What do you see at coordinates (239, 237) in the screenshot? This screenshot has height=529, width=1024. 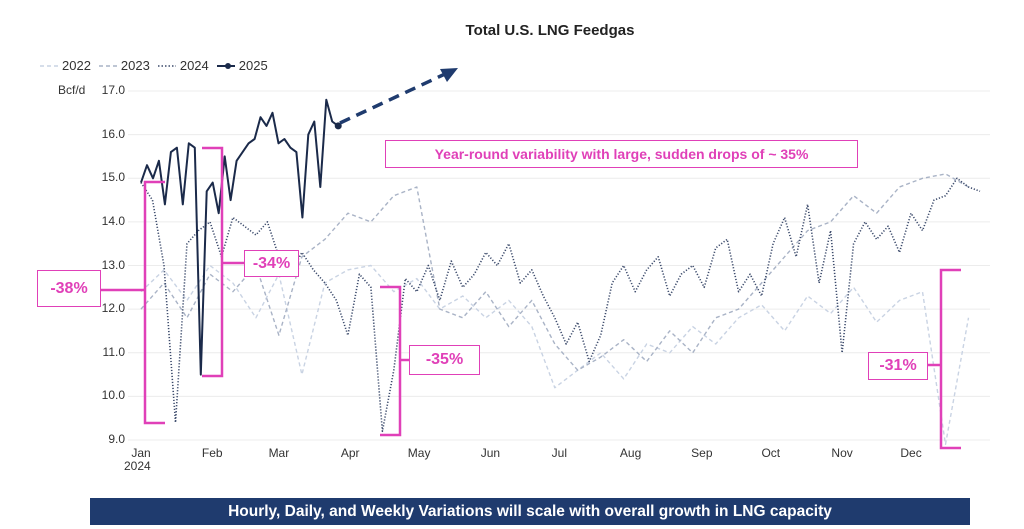 I see `series-line-2025` at bounding box center [239, 237].